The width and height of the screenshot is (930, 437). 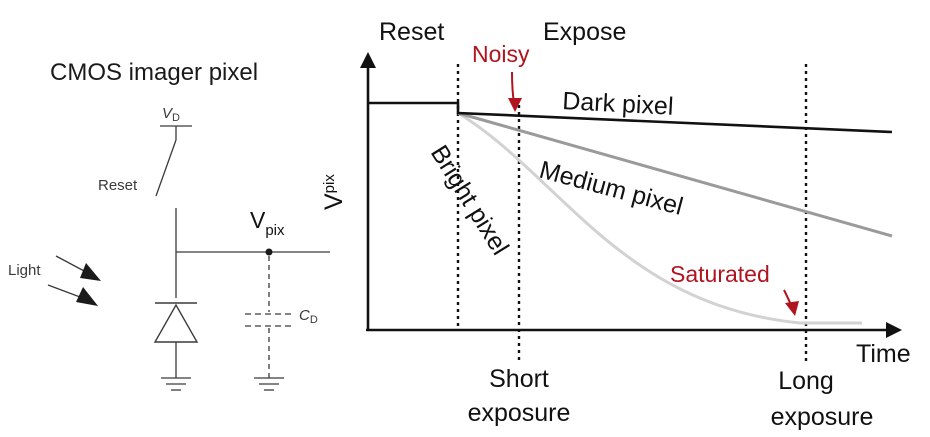 What do you see at coordinates (308, 316) in the screenshot?
I see `cd-label: CD` at bounding box center [308, 316].